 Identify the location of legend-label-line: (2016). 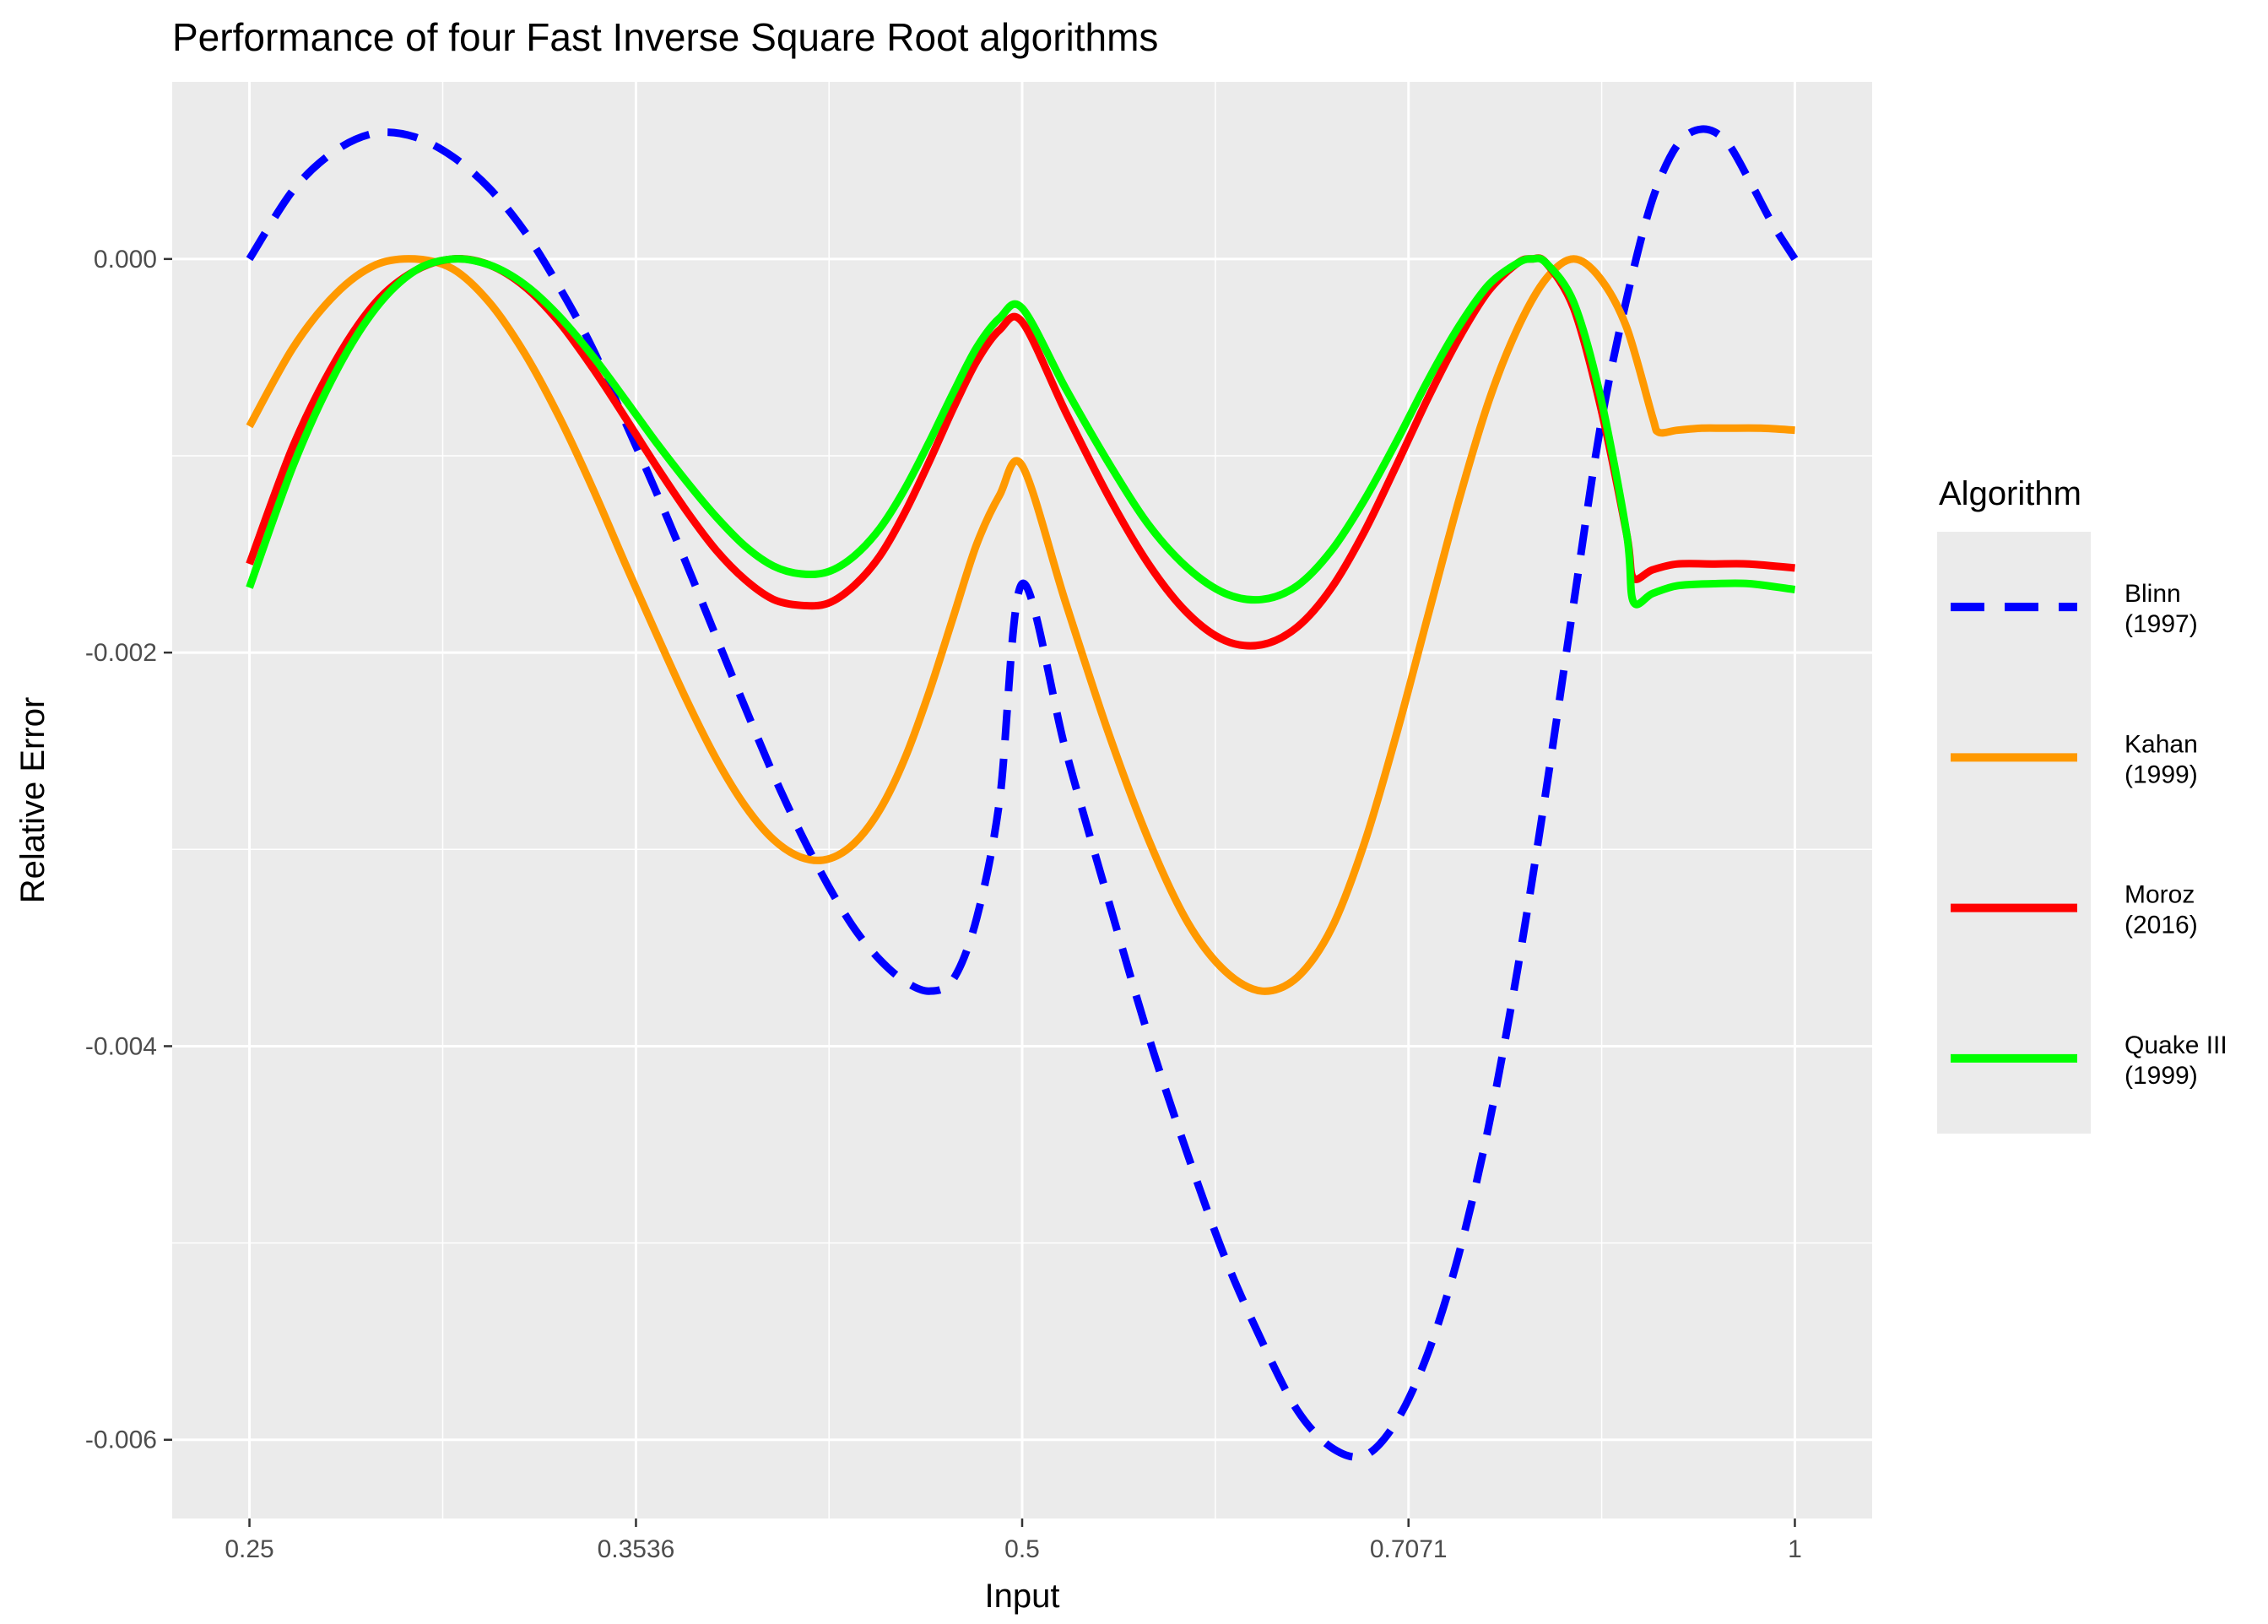
(2162, 925).